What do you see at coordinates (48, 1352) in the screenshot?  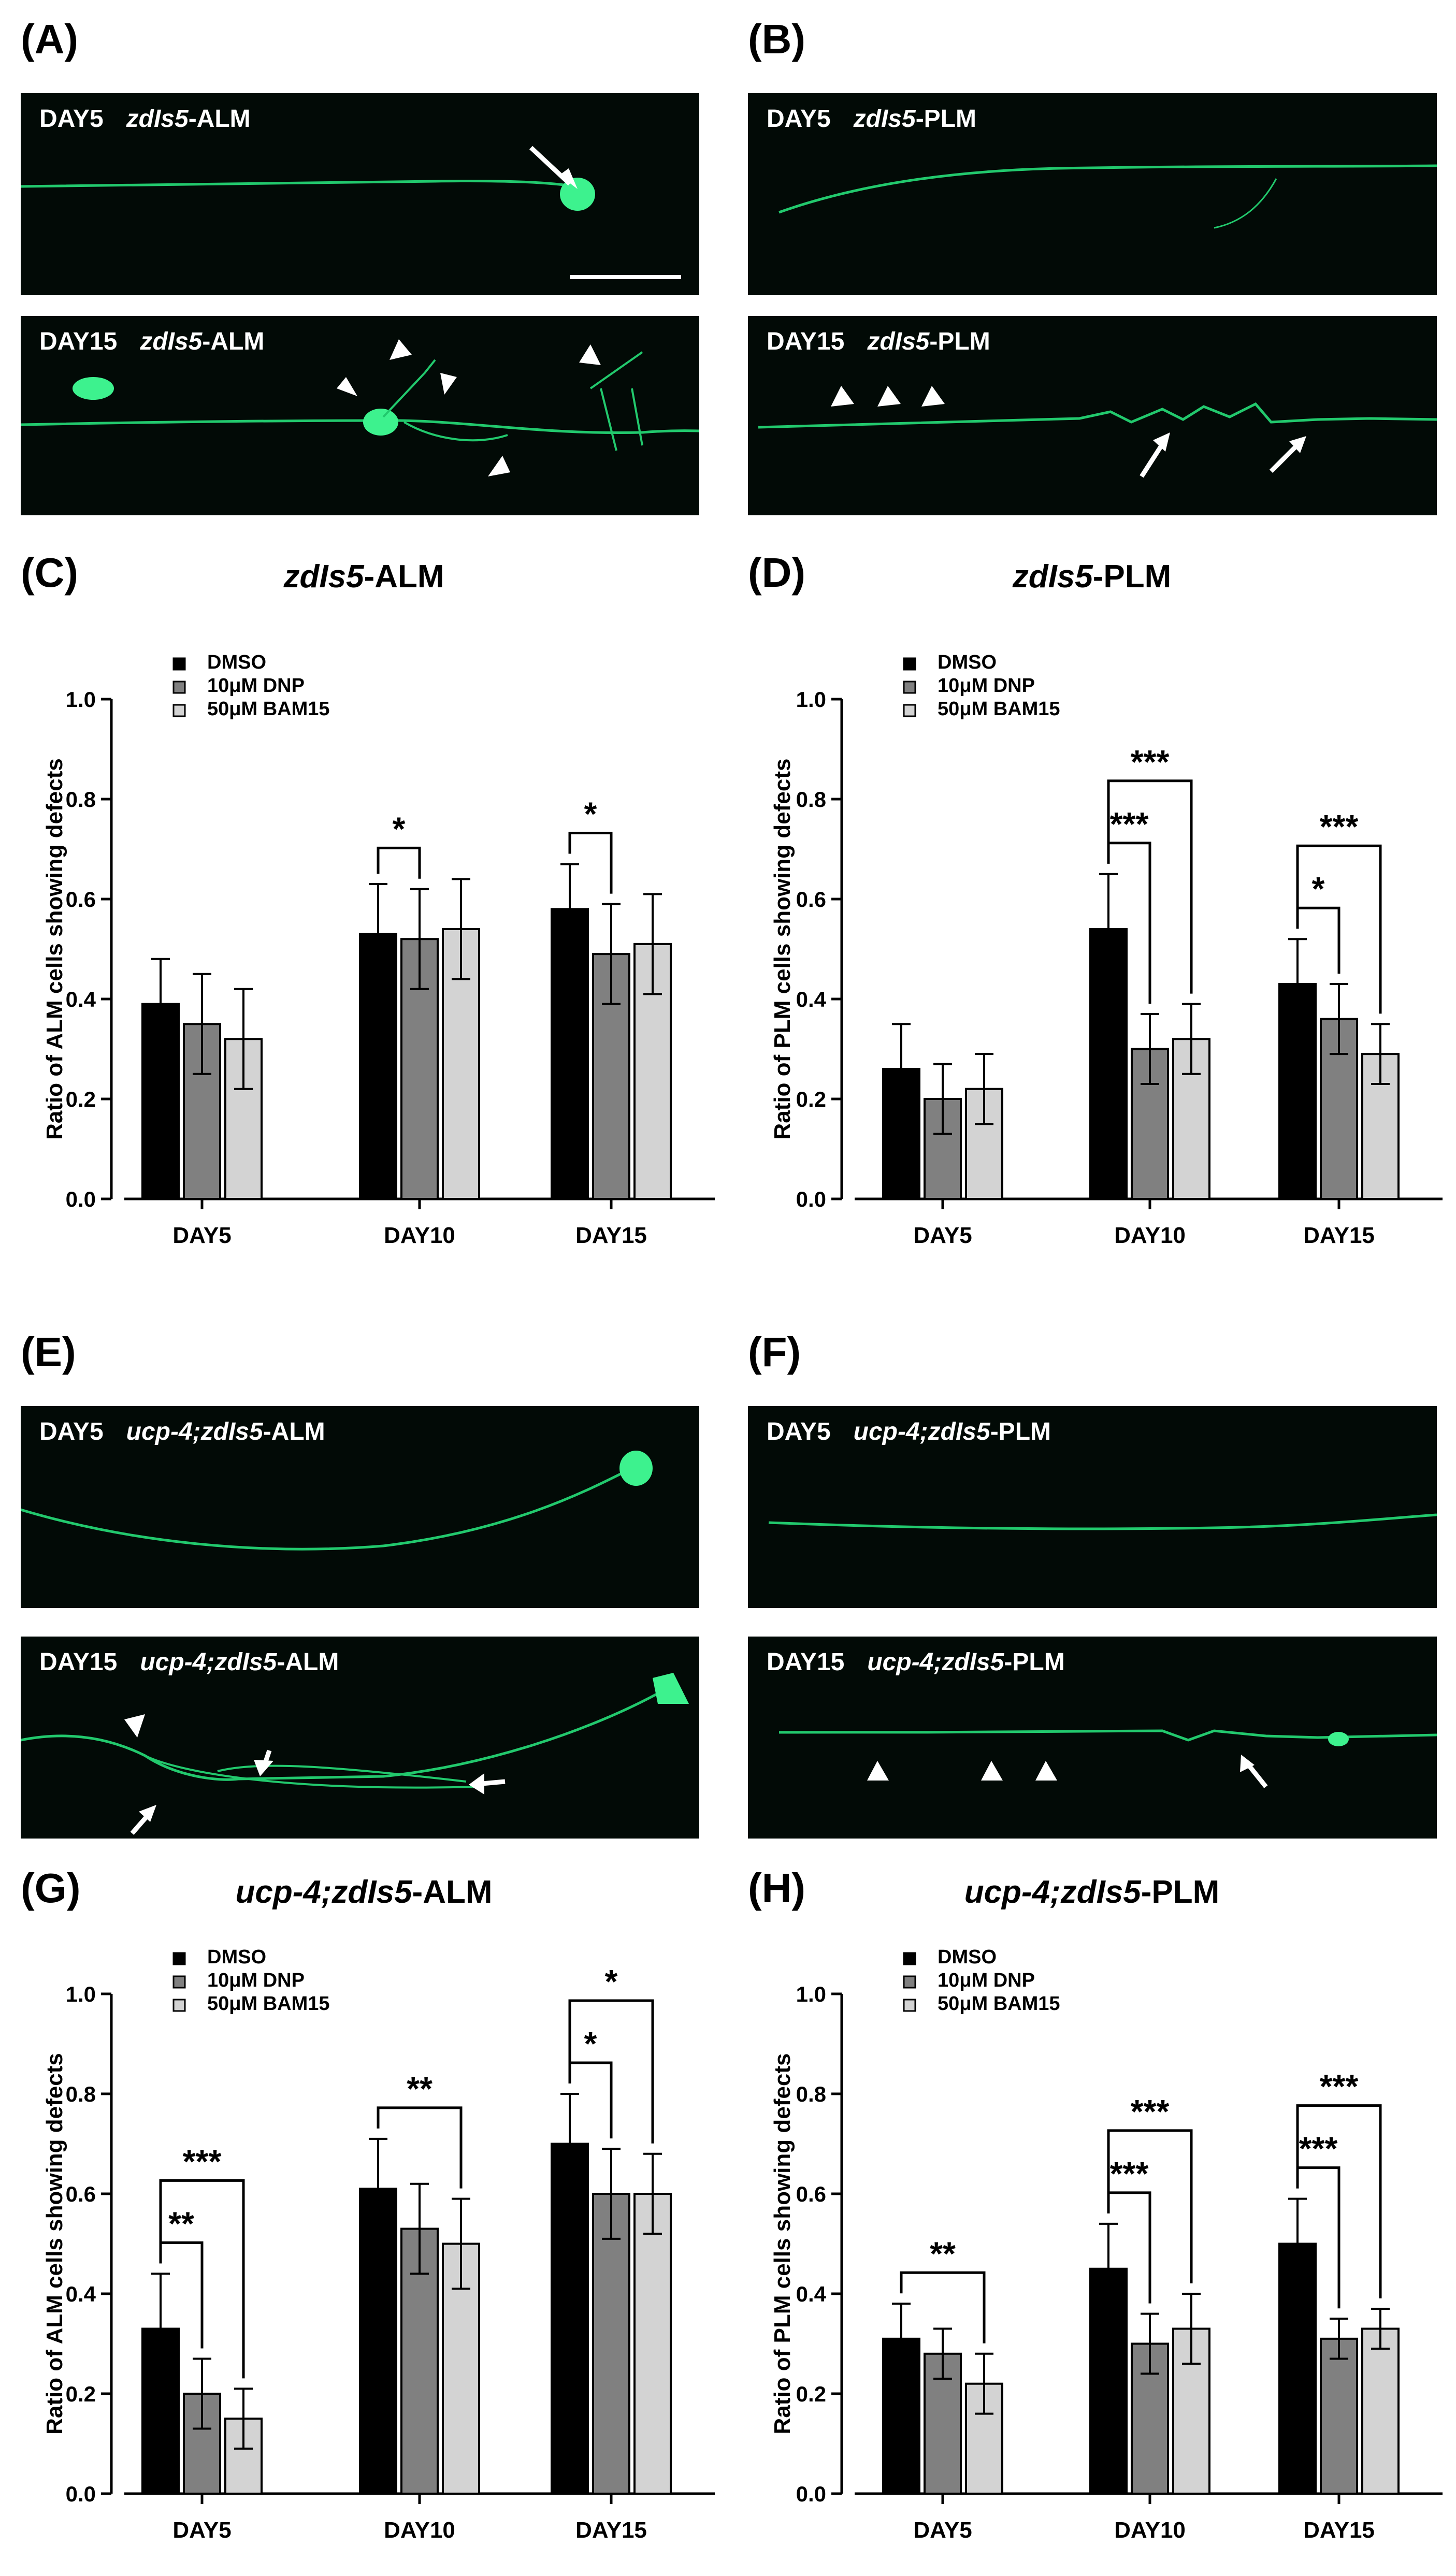 I see `panel-label-e: (E)` at bounding box center [48, 1352].